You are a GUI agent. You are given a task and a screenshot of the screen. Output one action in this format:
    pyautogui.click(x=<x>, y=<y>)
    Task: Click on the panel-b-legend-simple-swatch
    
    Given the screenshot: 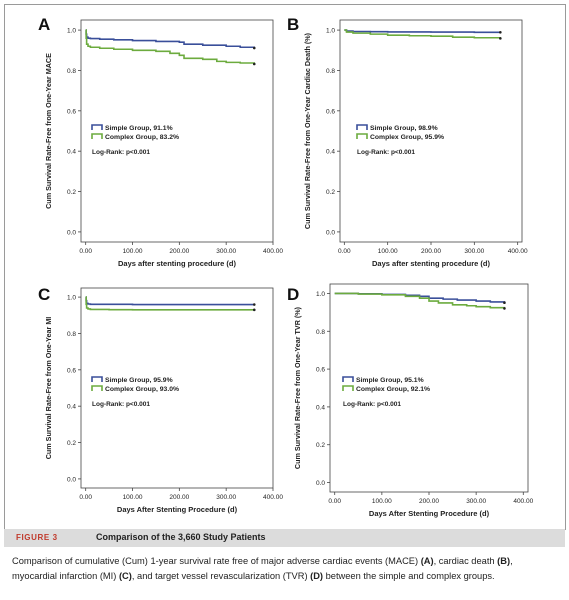 What is the action you would take?
    pyautogui.click(x=362, y=127)
    